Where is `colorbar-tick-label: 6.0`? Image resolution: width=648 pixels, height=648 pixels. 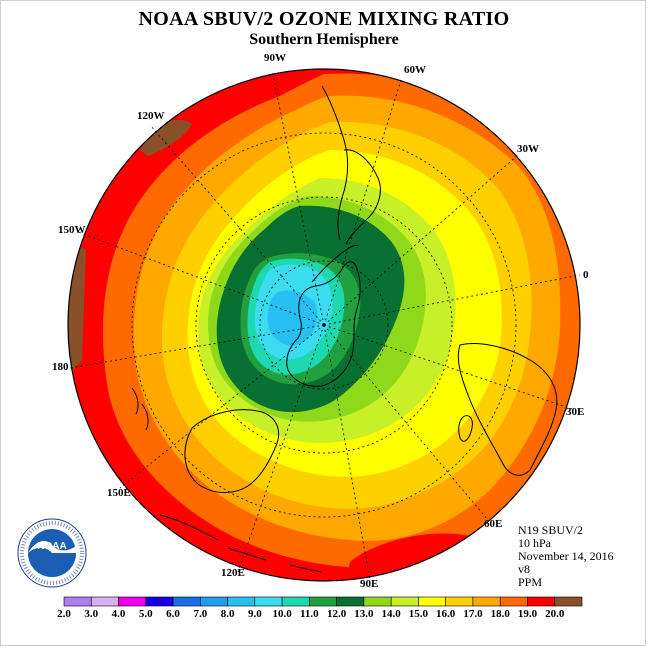 colorbar-tick-label: 6.0 is located at coordinates (173, 614).